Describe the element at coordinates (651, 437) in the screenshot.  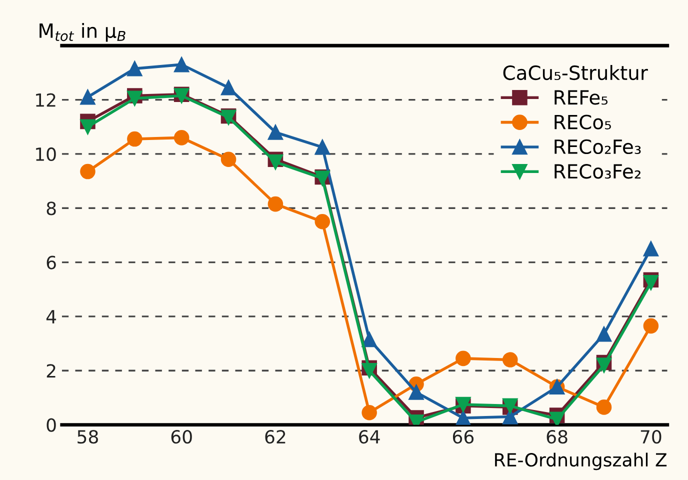
I see `x-tick-label: 70` at that location.